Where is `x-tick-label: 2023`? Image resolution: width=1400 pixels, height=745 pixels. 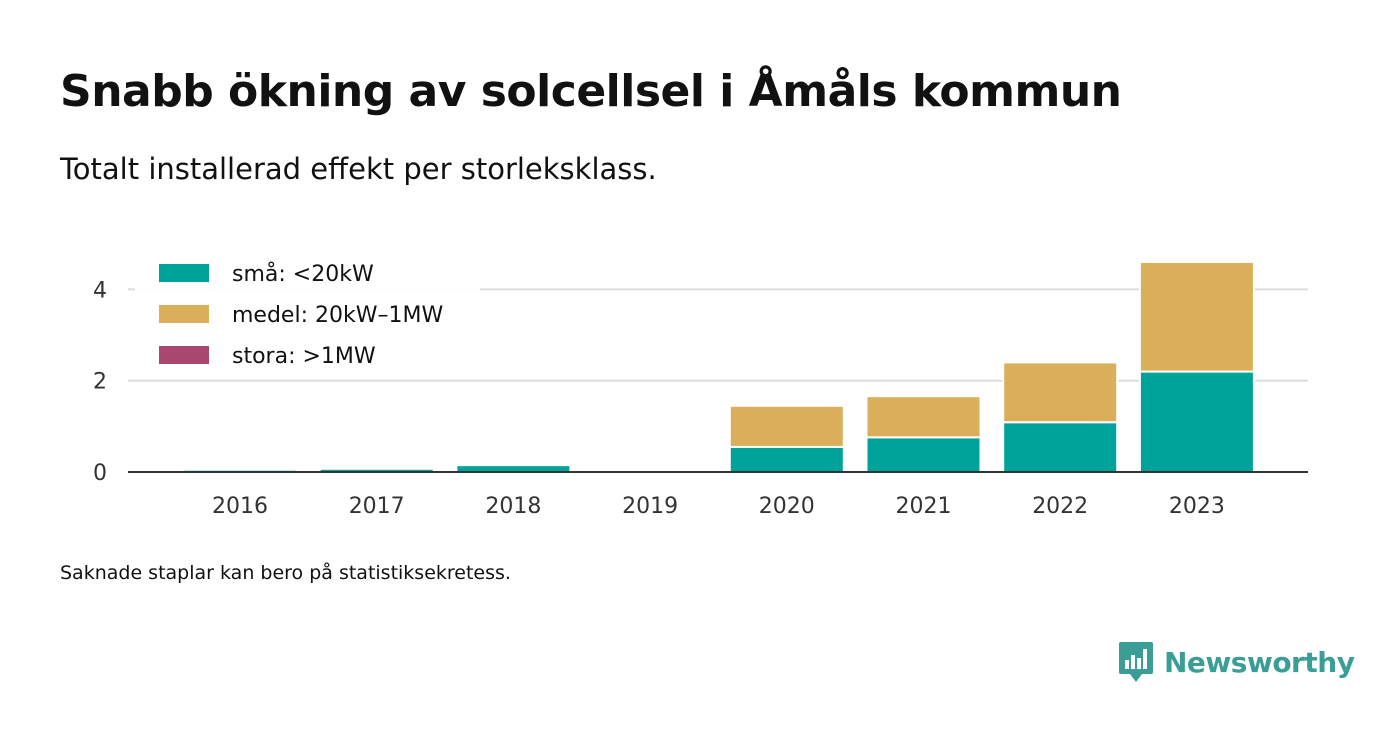
x-tick-label: 2023 is located at coordinates (1197, 506).